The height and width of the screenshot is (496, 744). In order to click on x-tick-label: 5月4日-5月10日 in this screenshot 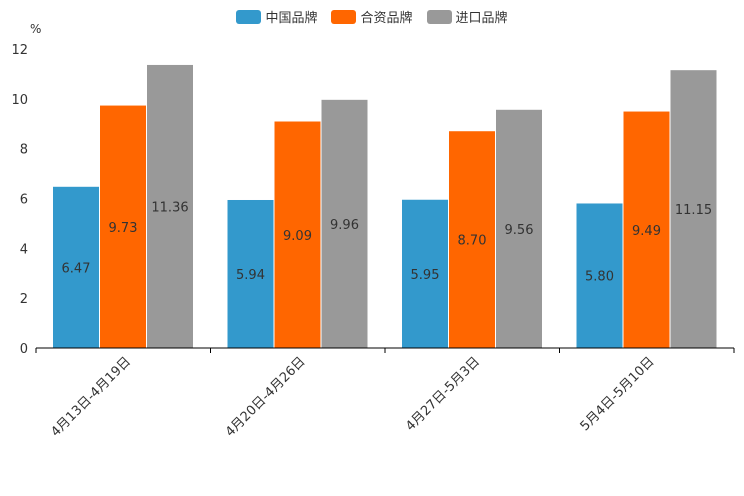, I will do `click(618, 394)`.